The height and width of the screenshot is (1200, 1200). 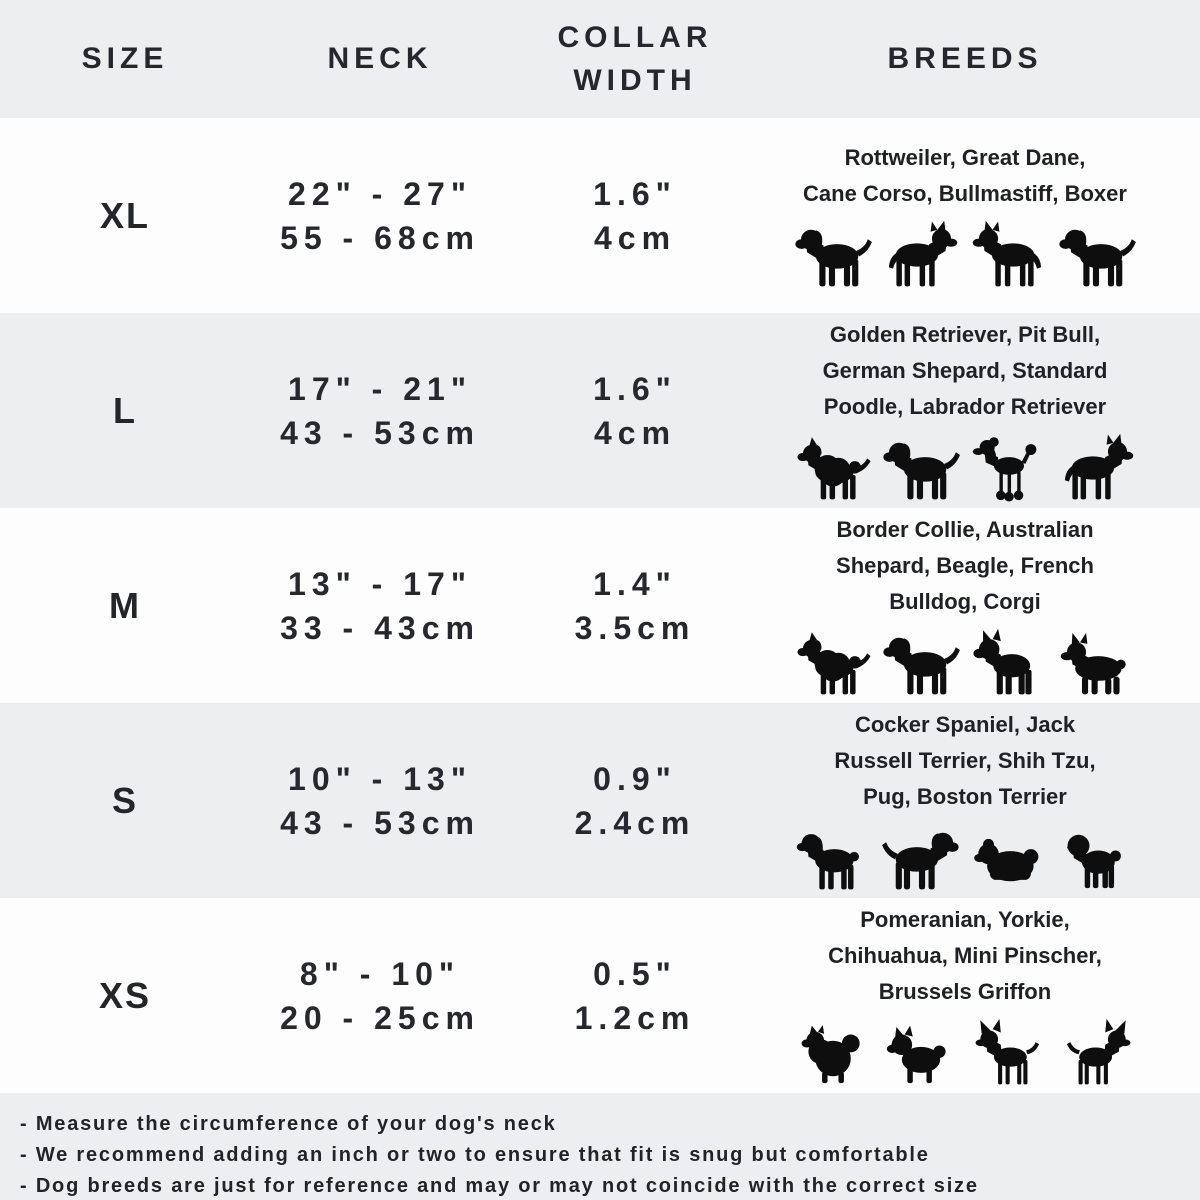 I want to click on pomeranian-icon, so click(x=833, y=1053).